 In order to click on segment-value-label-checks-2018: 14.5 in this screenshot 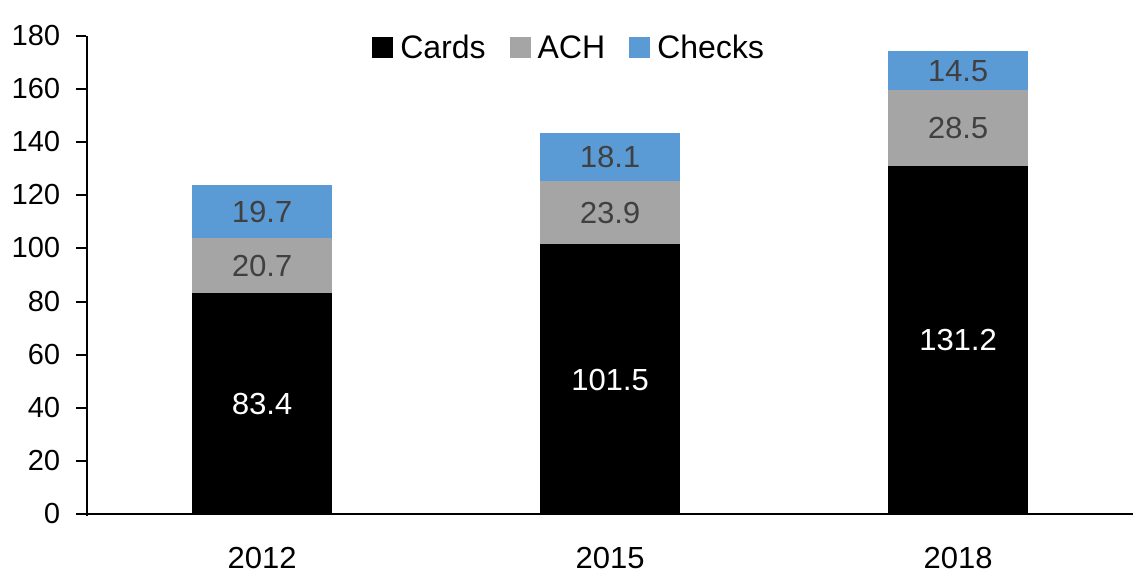, I will do `click(958, 71)`.